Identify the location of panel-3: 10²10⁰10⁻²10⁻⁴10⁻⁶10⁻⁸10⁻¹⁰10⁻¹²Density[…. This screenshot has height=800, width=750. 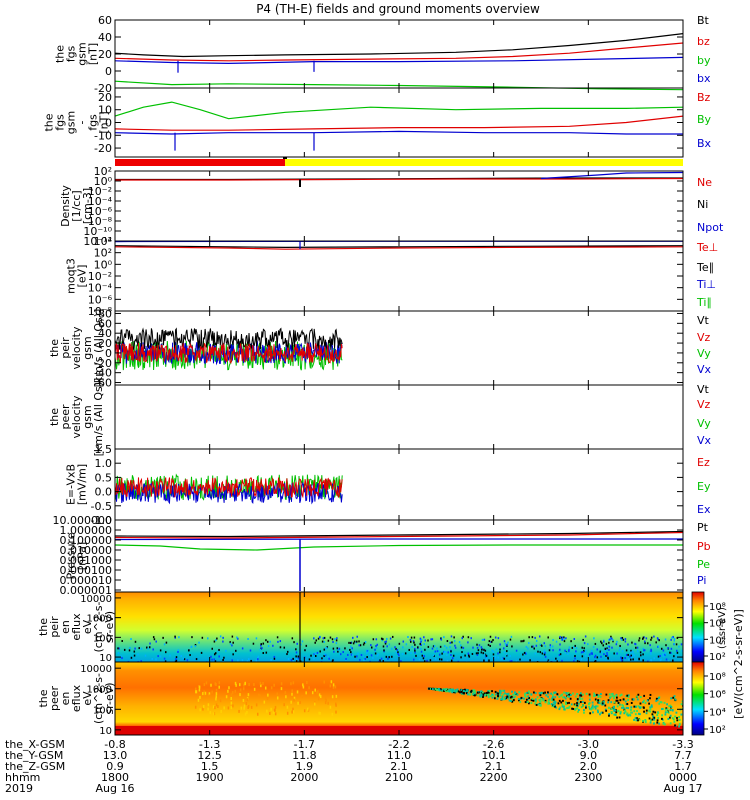
(391, 206).